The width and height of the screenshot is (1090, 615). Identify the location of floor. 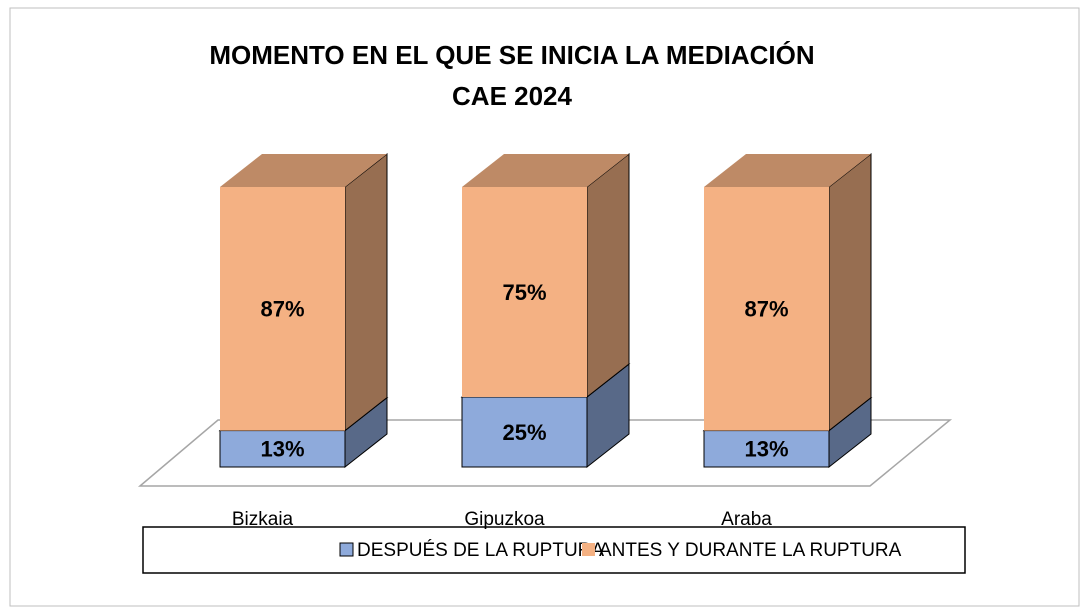
(545, 453).